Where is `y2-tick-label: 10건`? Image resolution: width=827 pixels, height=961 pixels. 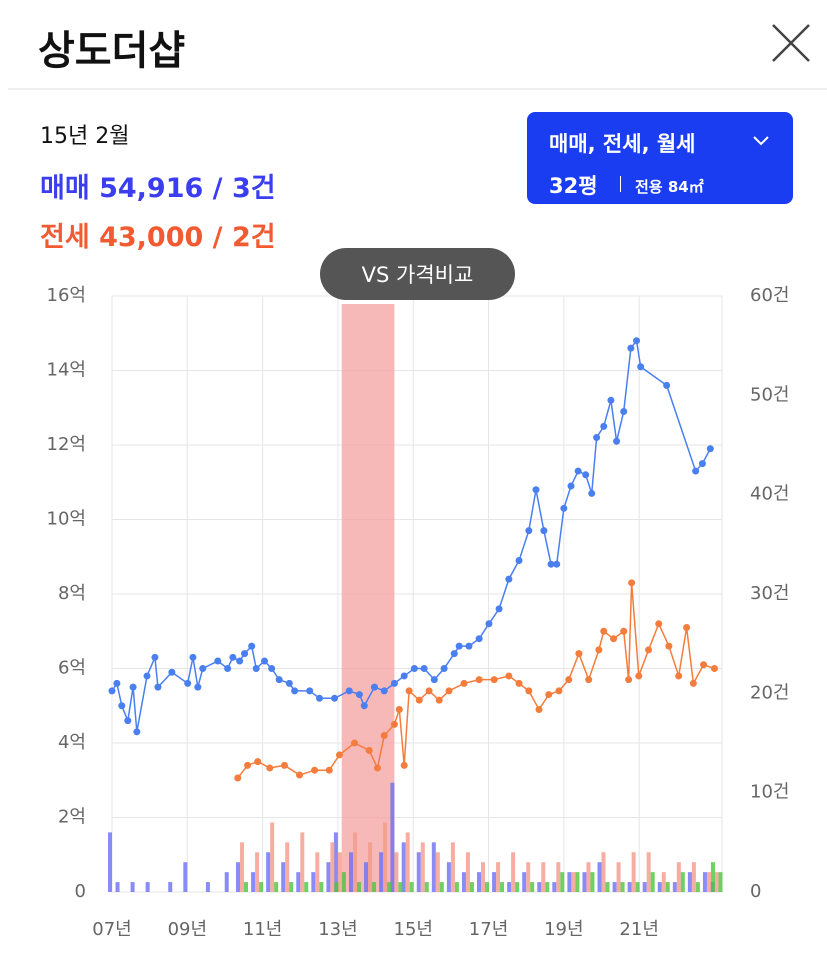 y2-tick-label: 10건 is located at coordinates (769, 792).